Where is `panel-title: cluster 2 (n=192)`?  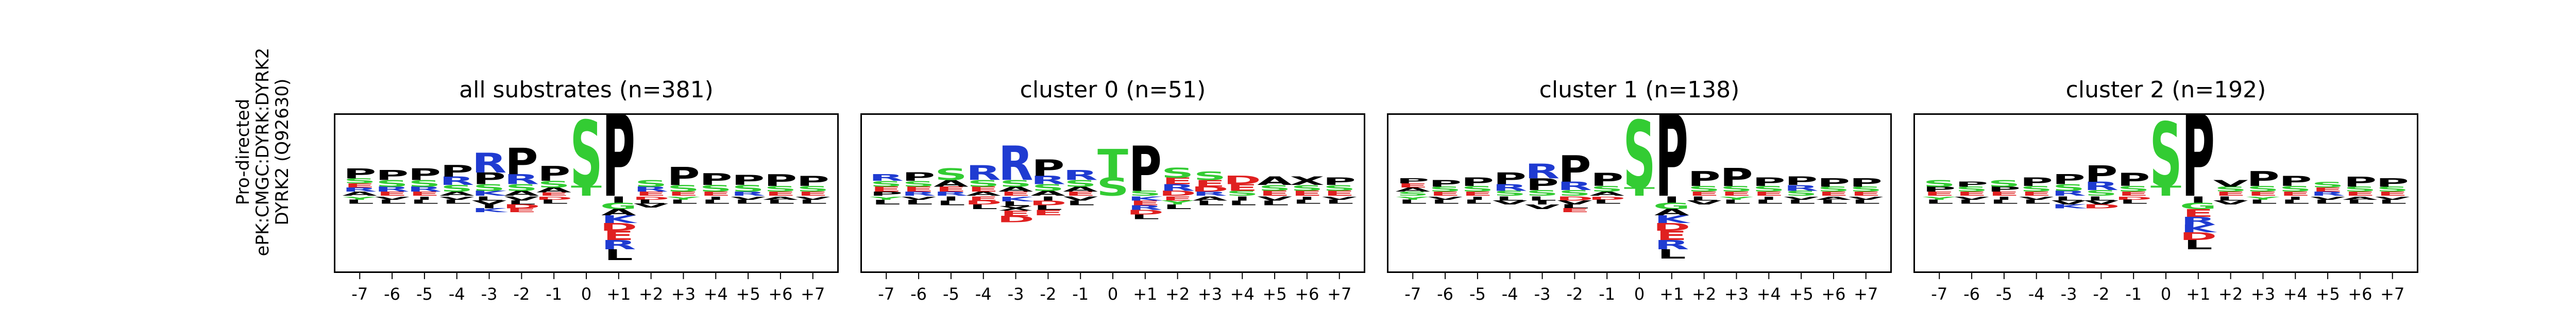
panel-title: cluster 2 (n=192) is located at coordinates (2166, 90).